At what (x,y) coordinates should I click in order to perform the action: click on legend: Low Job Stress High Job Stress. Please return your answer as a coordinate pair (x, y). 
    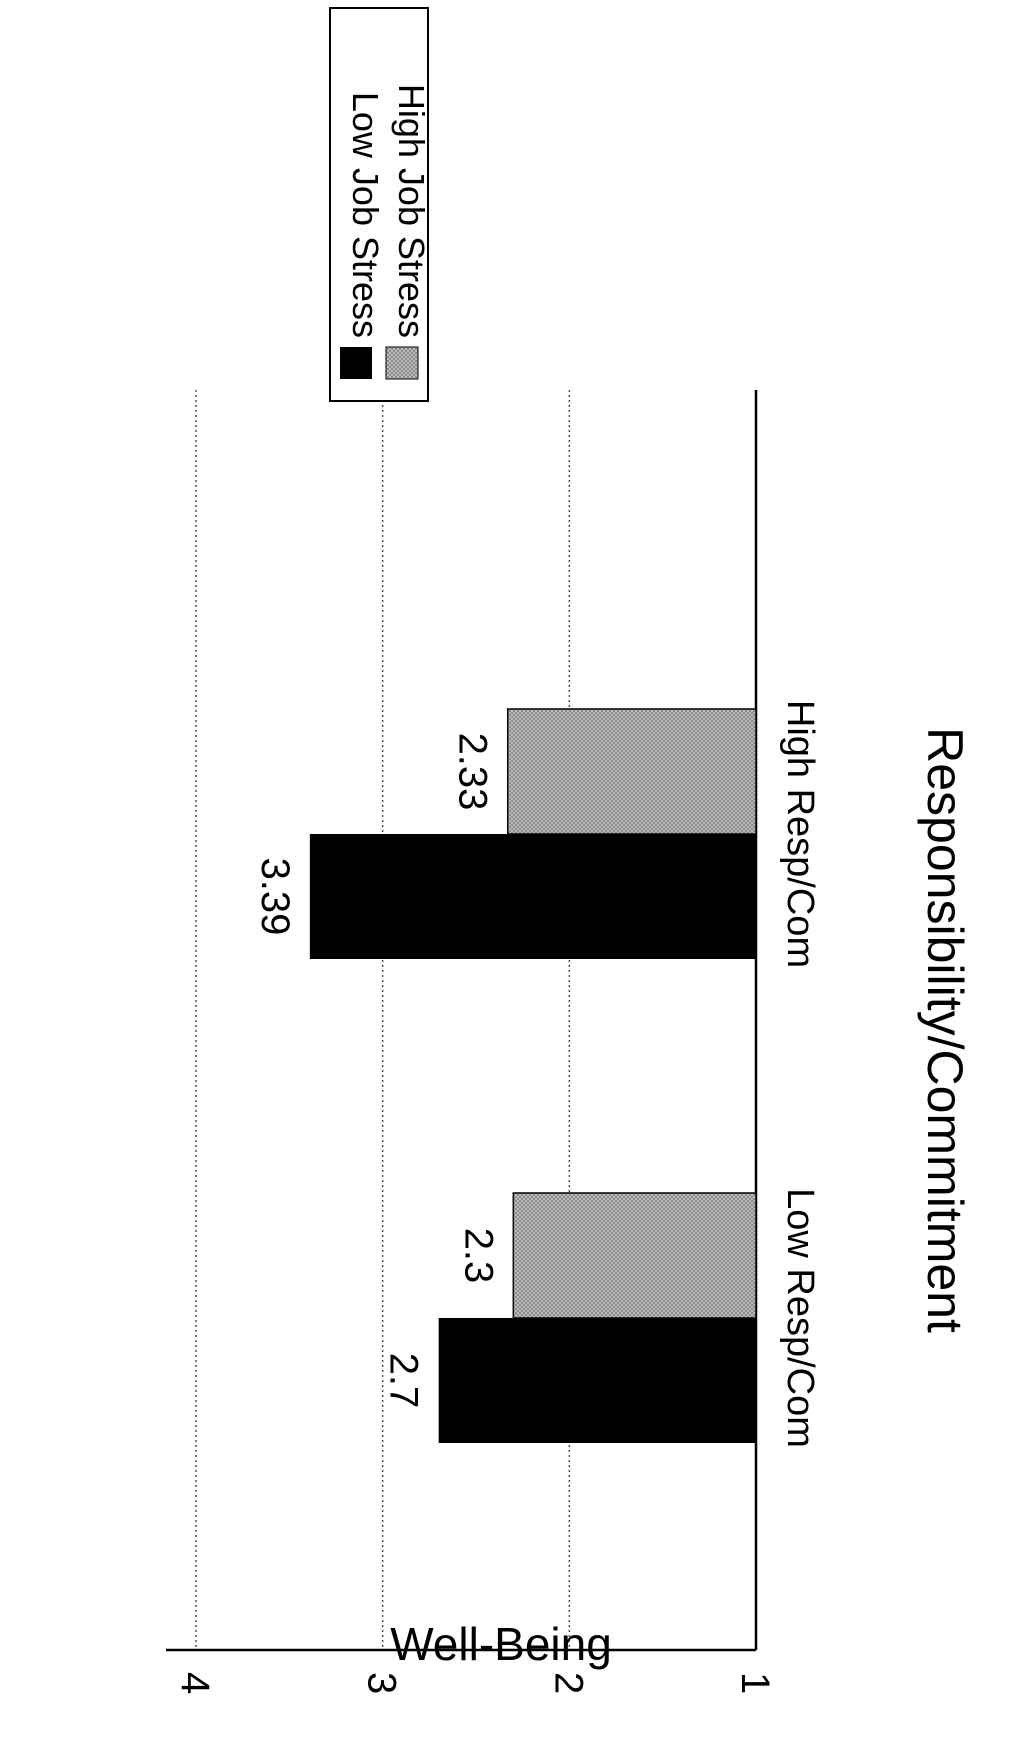
    Looking at the image, I should click on (380, 204).